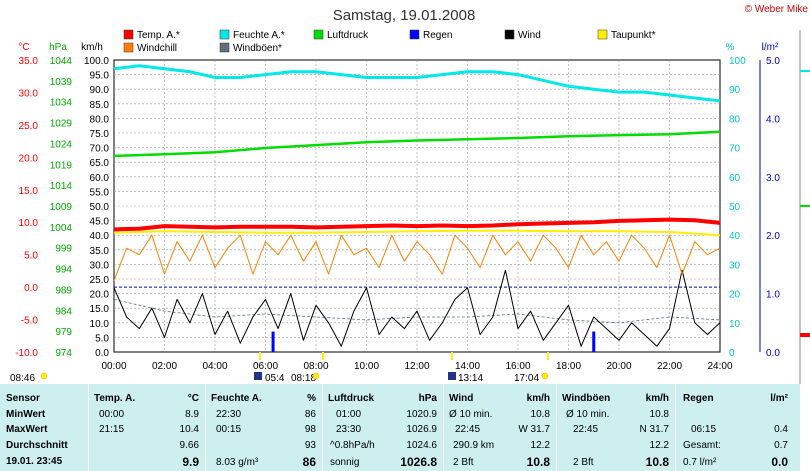  Describe the element at coordinates (58, 47) in the screenshot. I see `press-unit-label: hPa` at that location.